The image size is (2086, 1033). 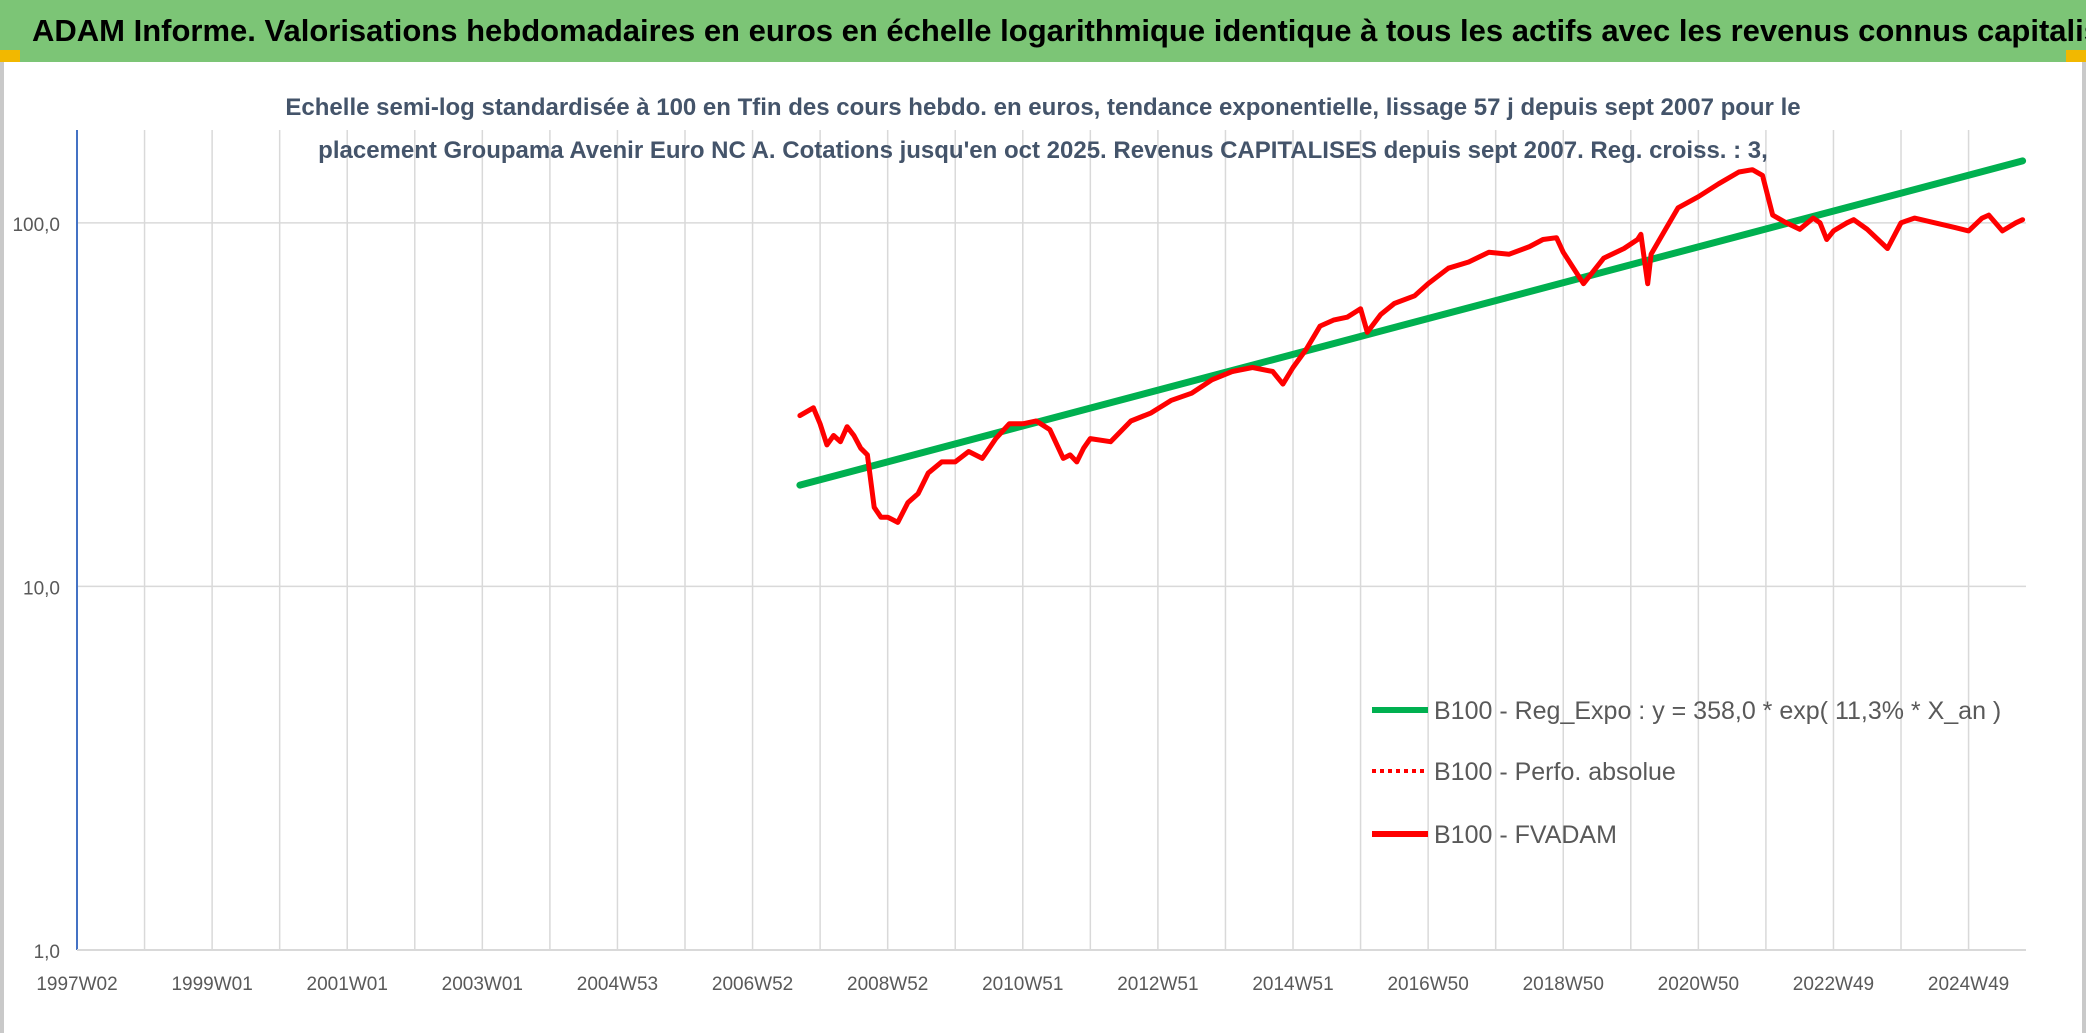 What do you see at coordinates (482, 984) in the screenshot?
I see `x-tick-label: 2003W01` at bounding box center [482, 984].